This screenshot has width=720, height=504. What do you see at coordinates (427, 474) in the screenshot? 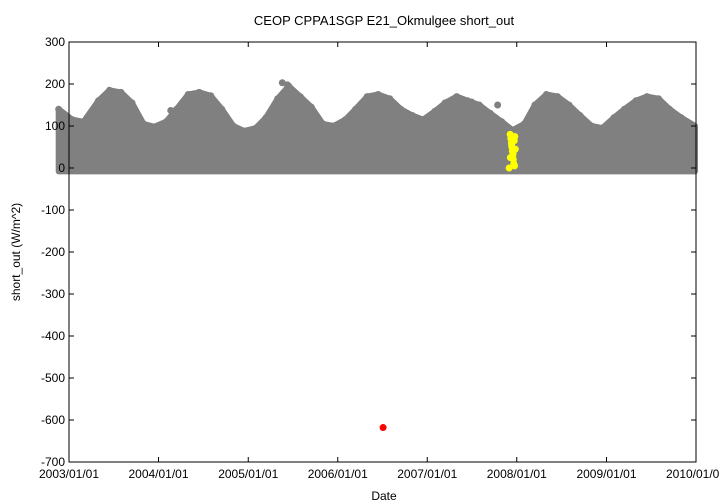
I see `x-tick-label: 2007/01/01` at bounding box center [427, 474].